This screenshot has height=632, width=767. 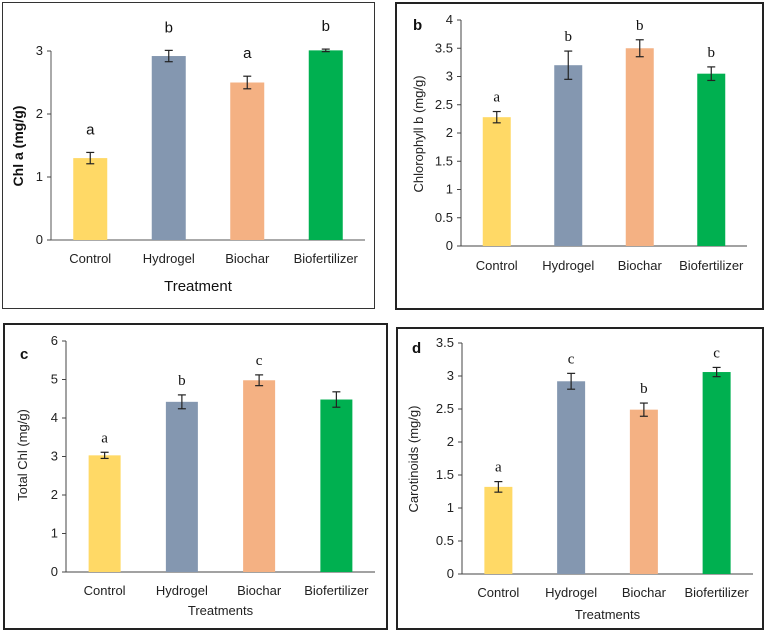 What do you see at coordinates (181, 486) in the screenshot?
I see `bar-c-hydrogel` at bounding box center [181, 486].